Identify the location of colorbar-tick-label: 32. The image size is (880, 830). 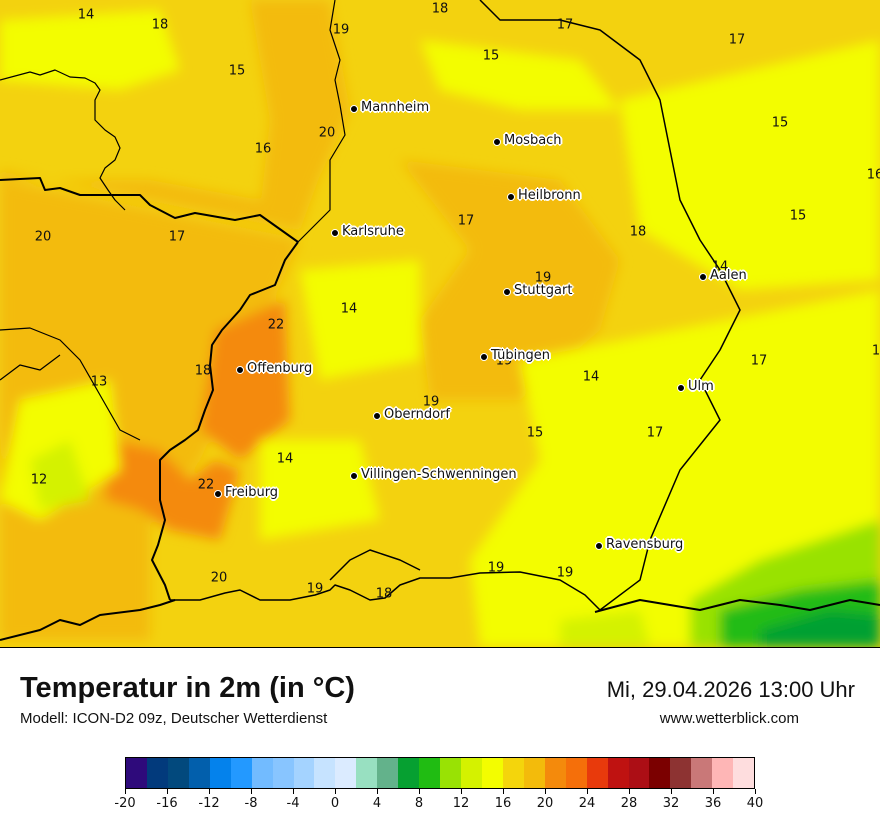
(671, 803).